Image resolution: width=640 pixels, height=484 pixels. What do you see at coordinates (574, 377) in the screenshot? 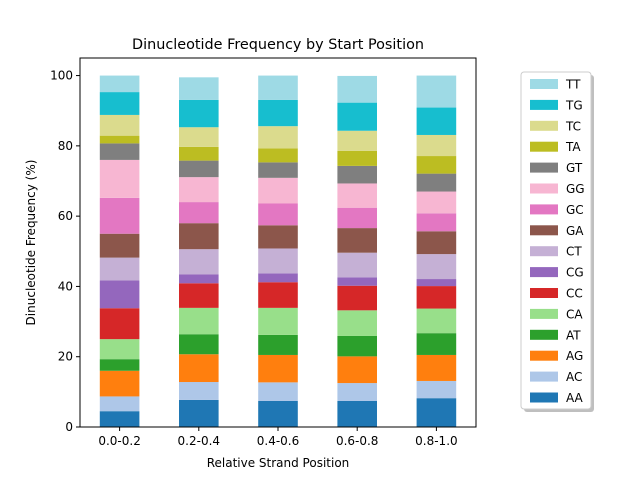
I see `legend-label-ac: AC` at bounding box center [574, 377].